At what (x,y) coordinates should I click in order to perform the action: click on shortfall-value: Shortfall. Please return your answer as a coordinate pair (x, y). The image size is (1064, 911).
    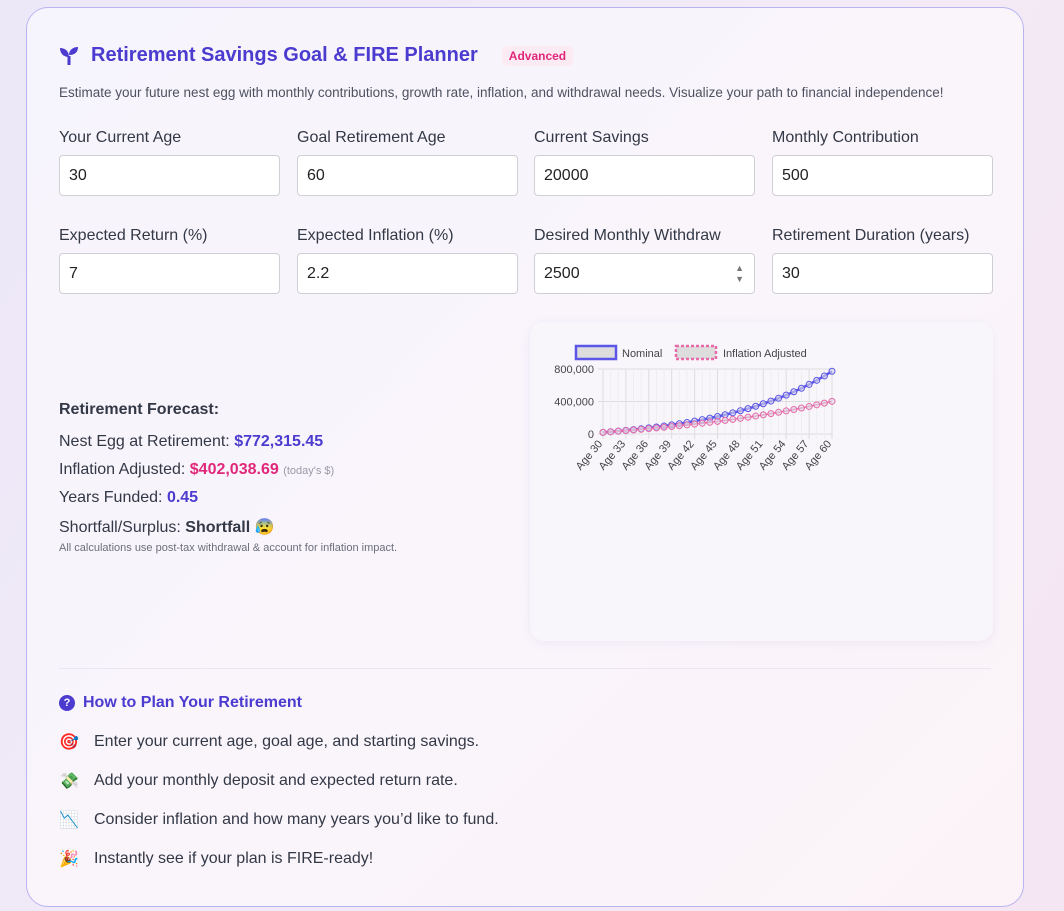
    Looking at the image, I should click on (218, 527).